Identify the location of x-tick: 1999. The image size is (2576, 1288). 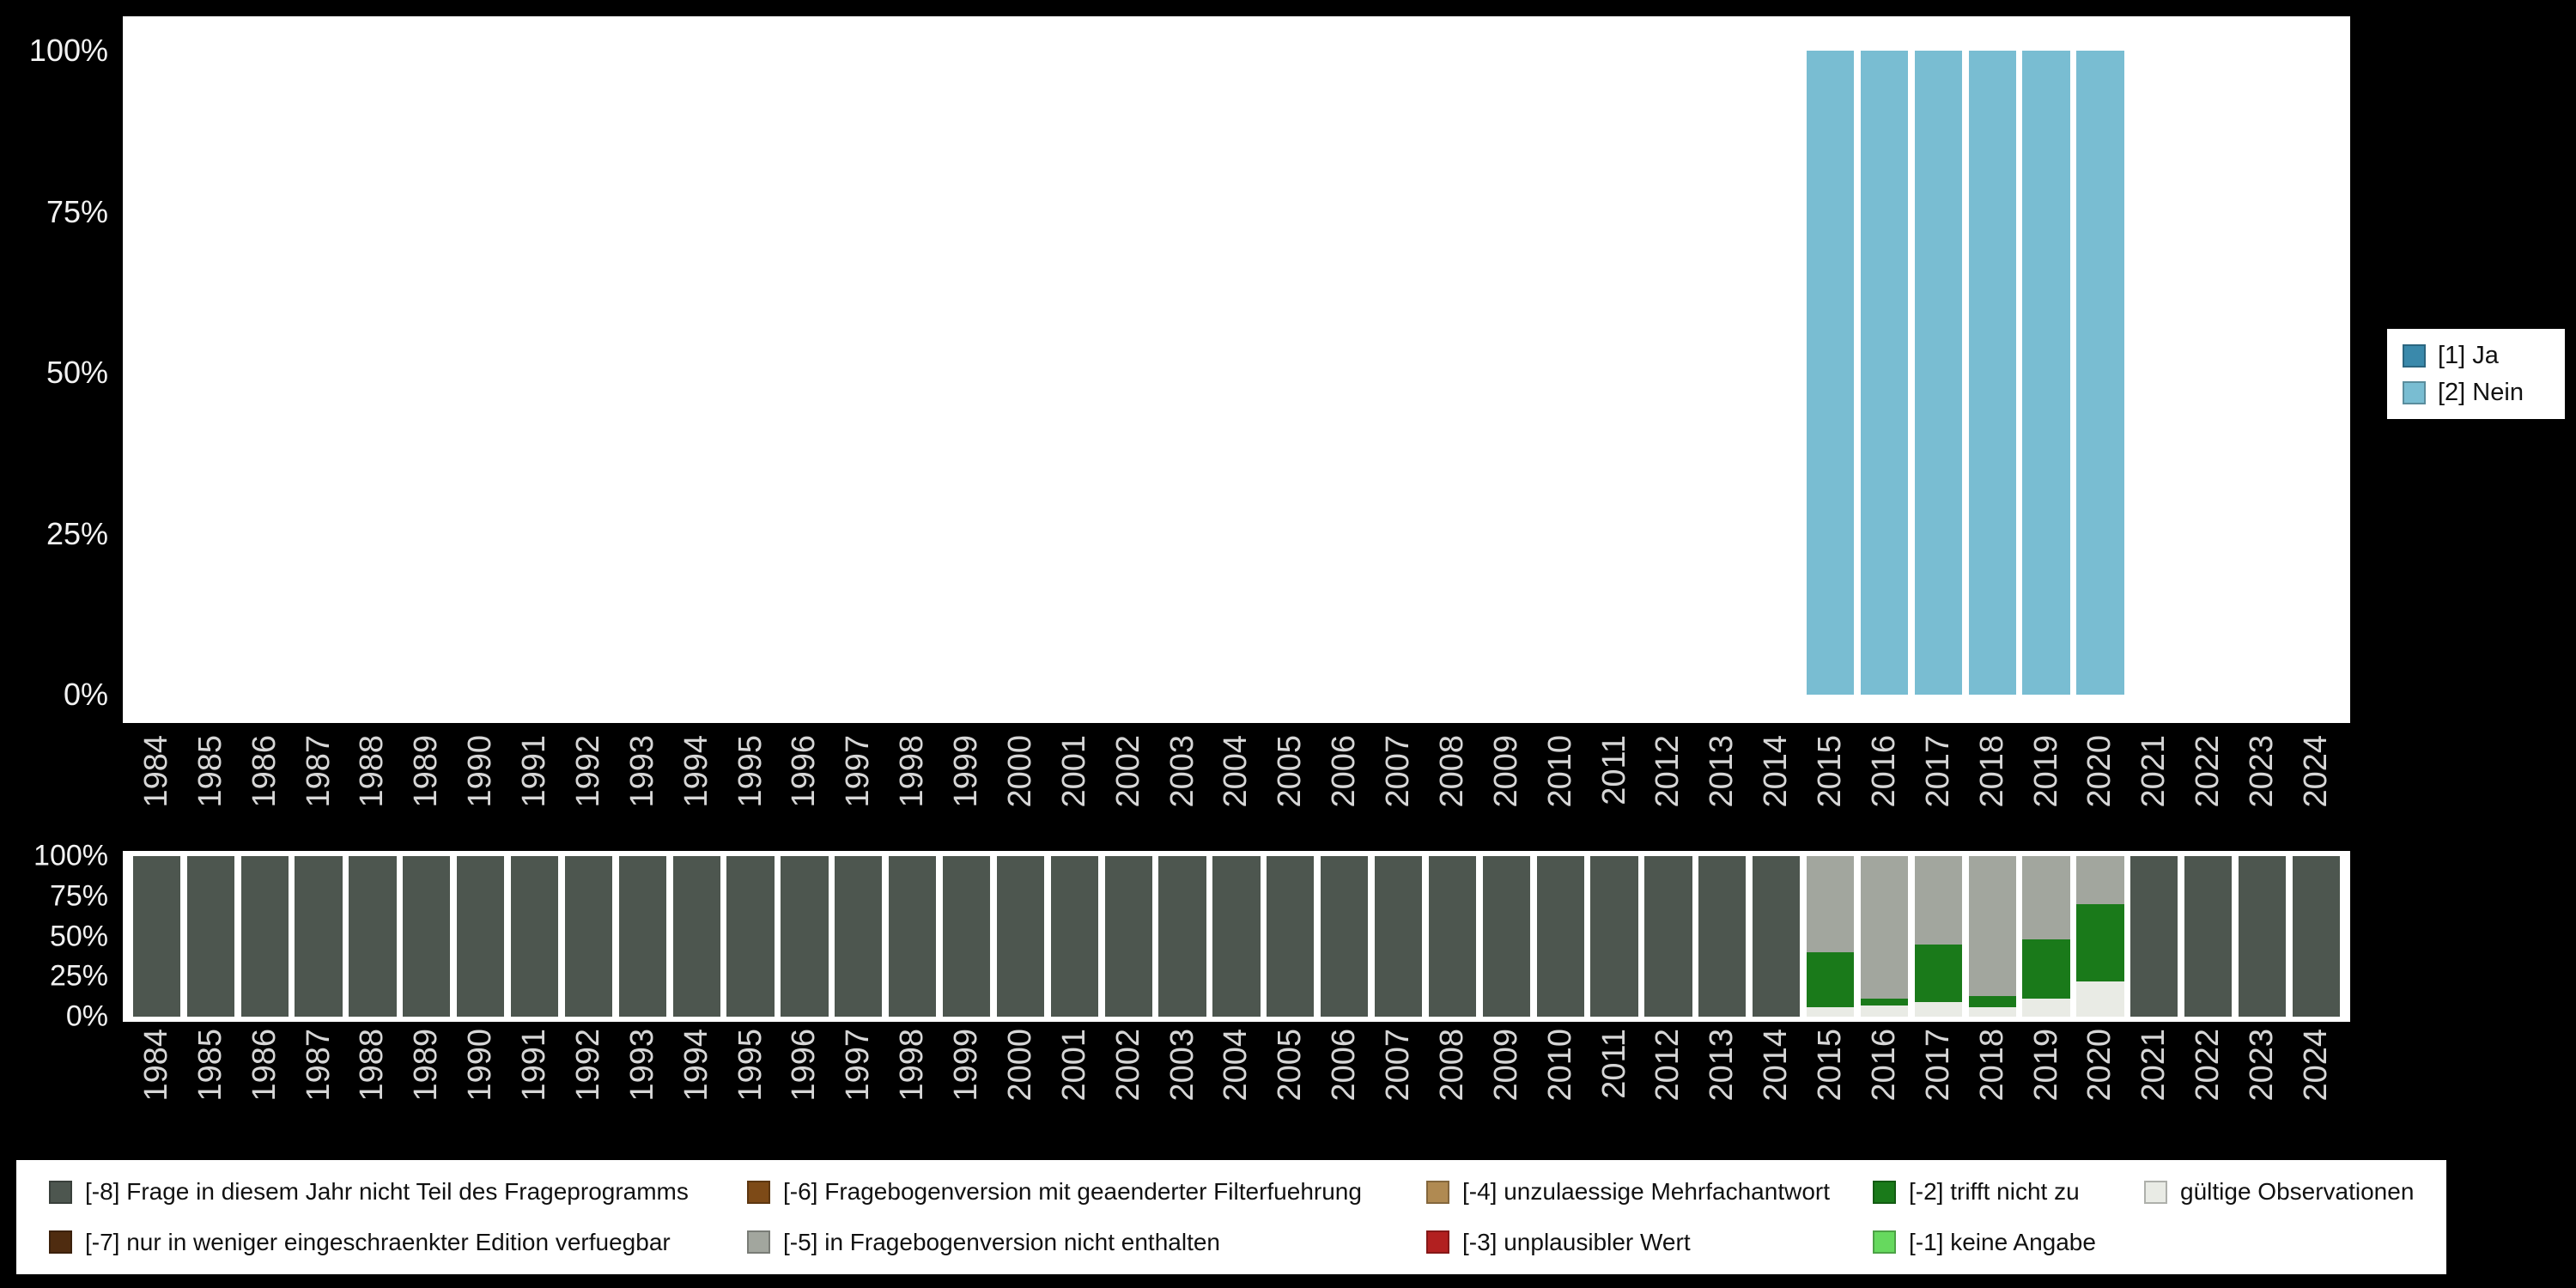
(966, 1085).